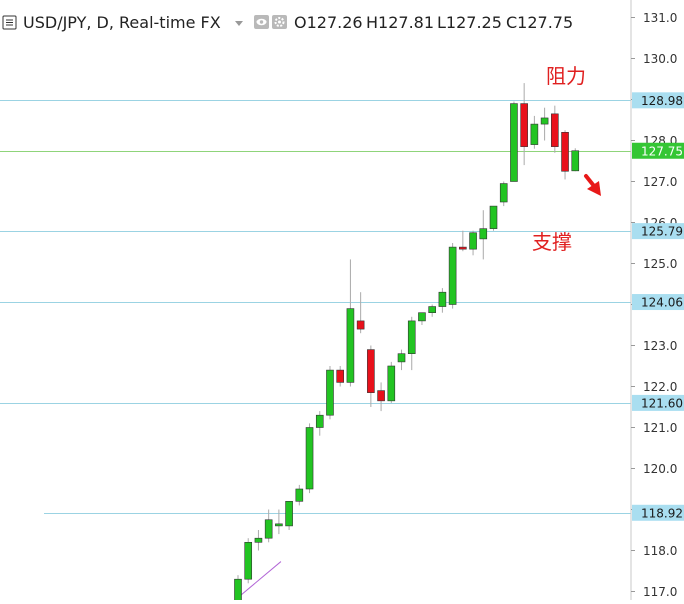  I want to click on current-price-label: 127.75, so click(658, 150).